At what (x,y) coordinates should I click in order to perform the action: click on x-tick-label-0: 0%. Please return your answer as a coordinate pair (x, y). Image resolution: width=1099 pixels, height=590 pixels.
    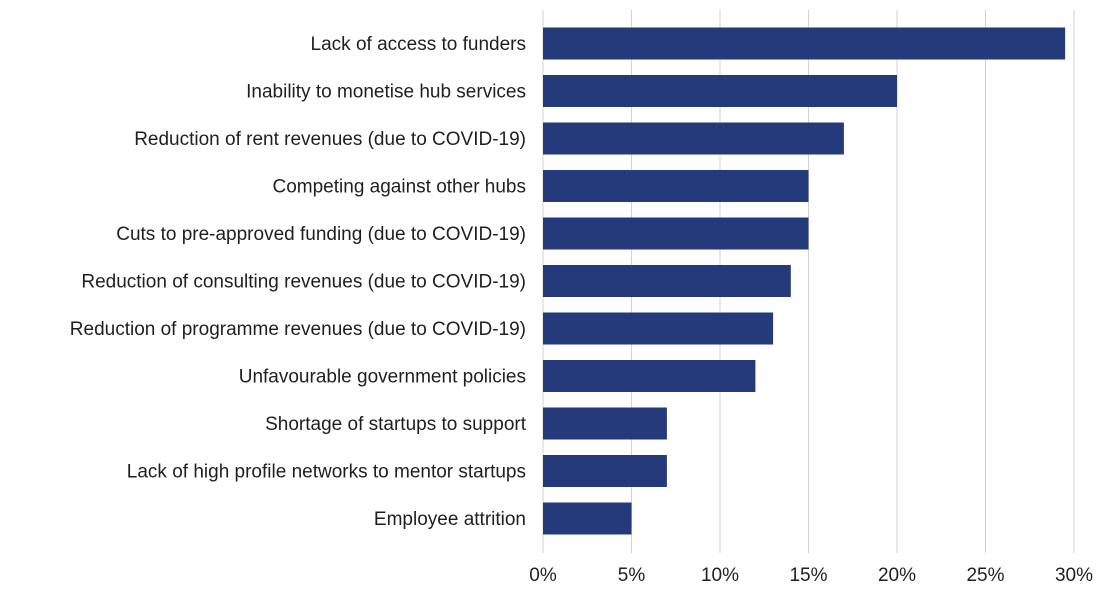
    Looking at the image, I should click on (543, 575).